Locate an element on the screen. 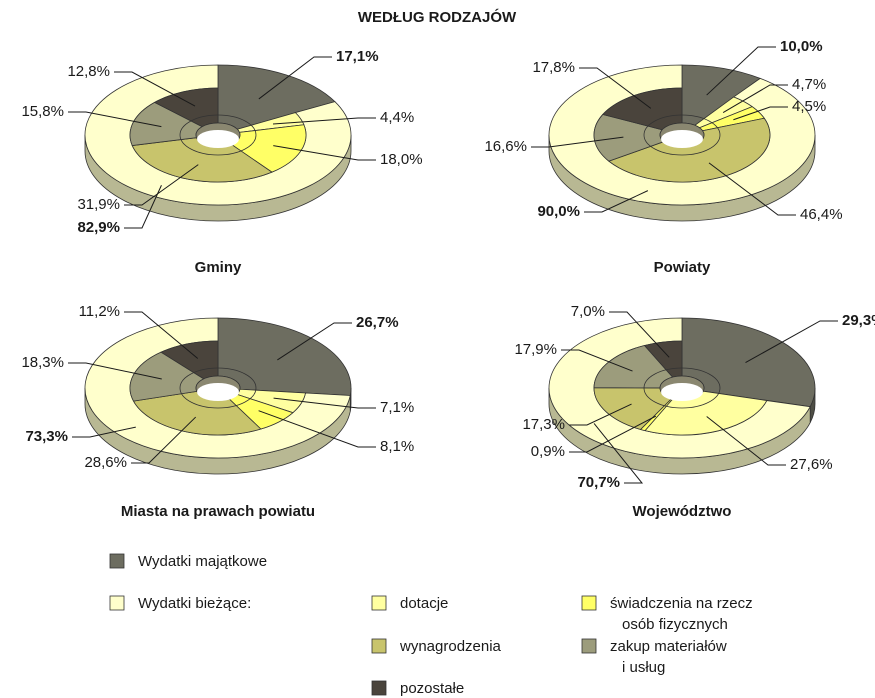 The height and width of the screenshot is (698, 875). legend-label: osób fizycznych is located at coordinates (675, 624).